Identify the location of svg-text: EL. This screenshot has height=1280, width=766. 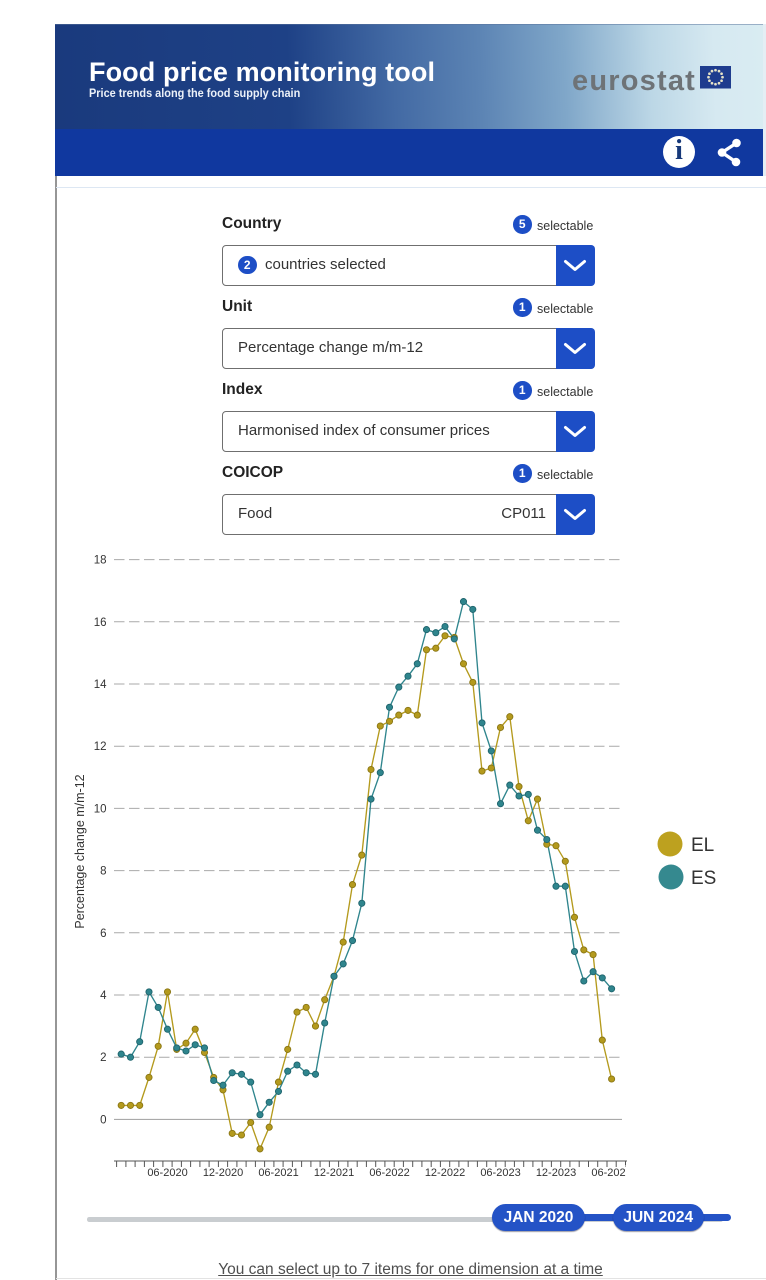
(702, 845).